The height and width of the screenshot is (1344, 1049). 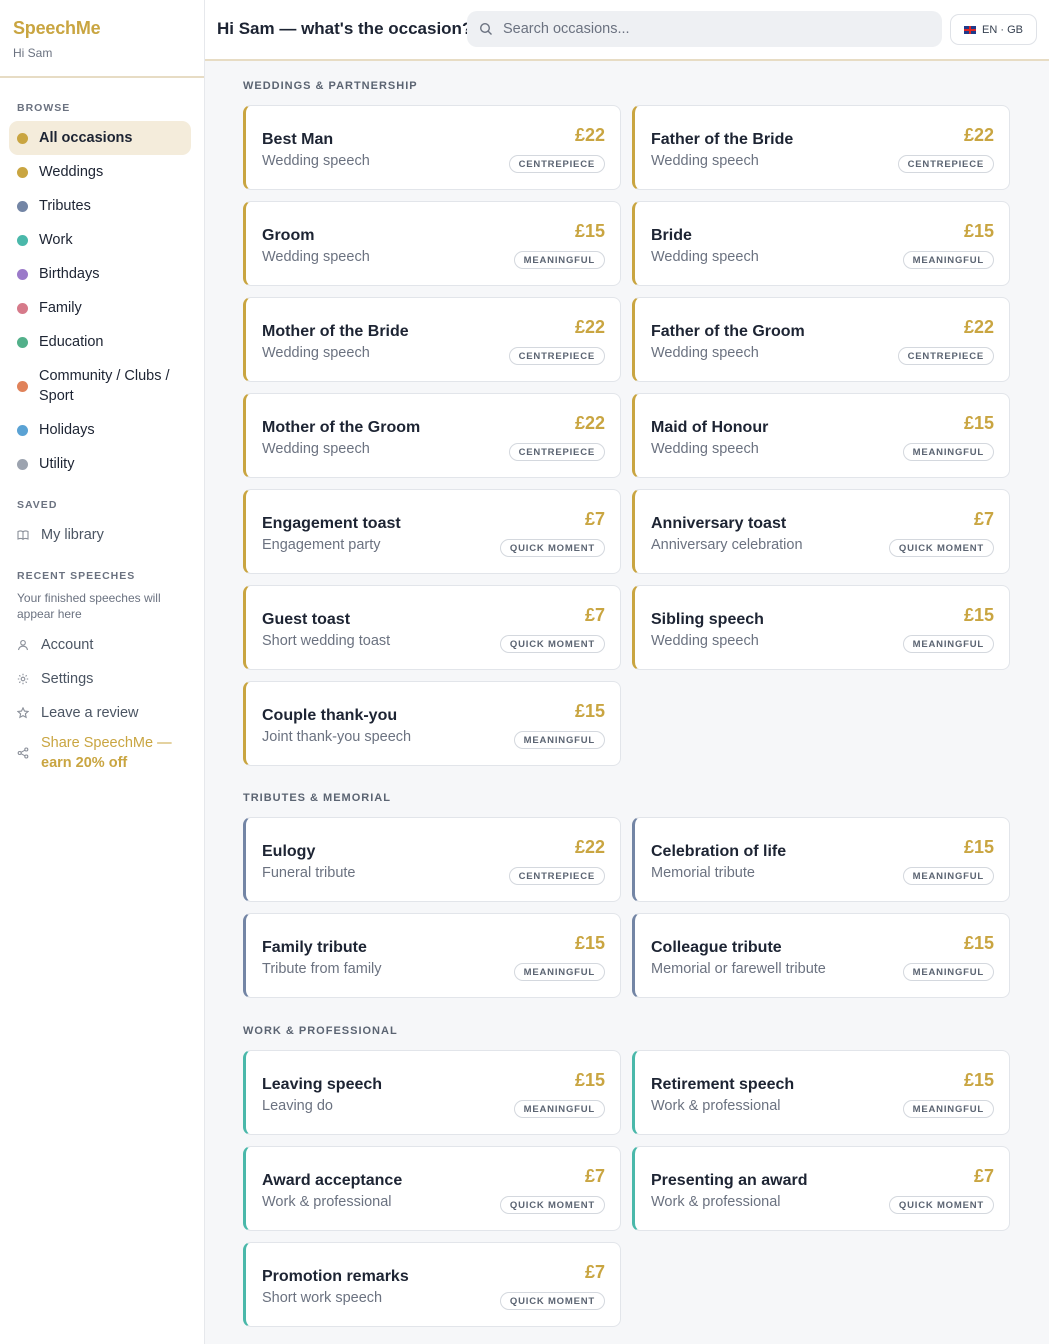 What do you see at coordinates (100, 274) in the screenshot?
I see `sidebar-item-birthdays: Birthdays` at bounding box center [100, 274].